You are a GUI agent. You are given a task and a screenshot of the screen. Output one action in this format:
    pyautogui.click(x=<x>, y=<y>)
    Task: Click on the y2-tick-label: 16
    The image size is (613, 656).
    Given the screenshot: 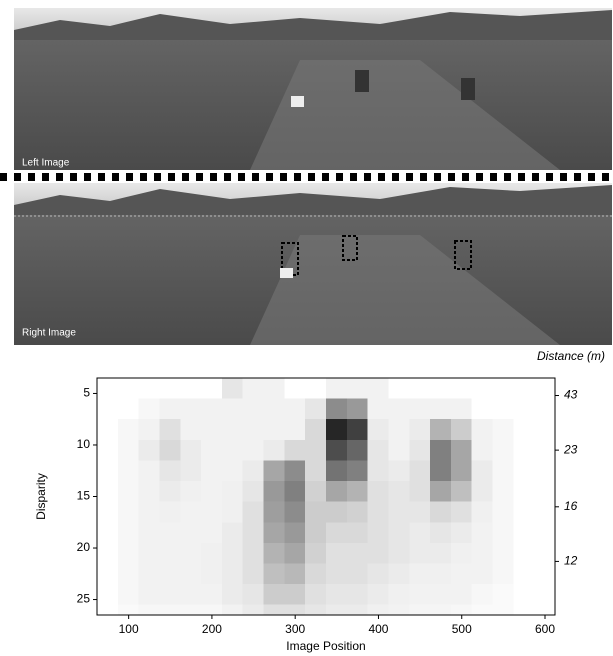 What is the action you would take?
    pyautogui.click(x=571, y=506)
    